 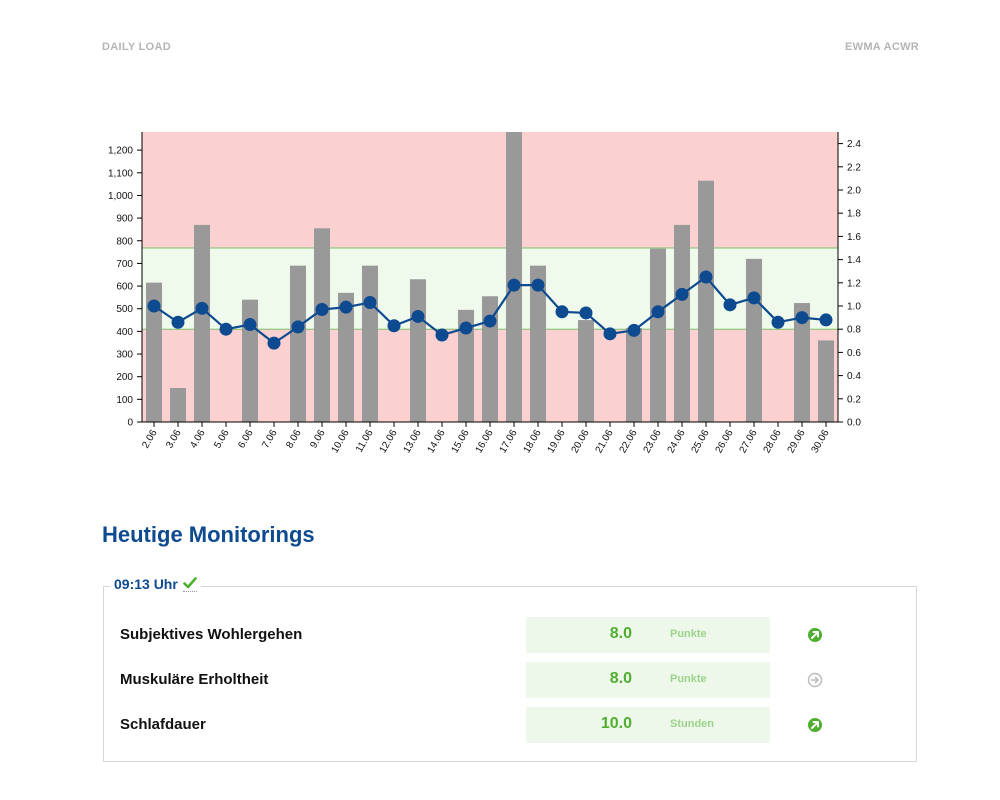 What do you see at coordinates (211, 634) in the screenshot?
I see `row-label: Subjektives Wohlergehen` at bounding box center [211, 634].